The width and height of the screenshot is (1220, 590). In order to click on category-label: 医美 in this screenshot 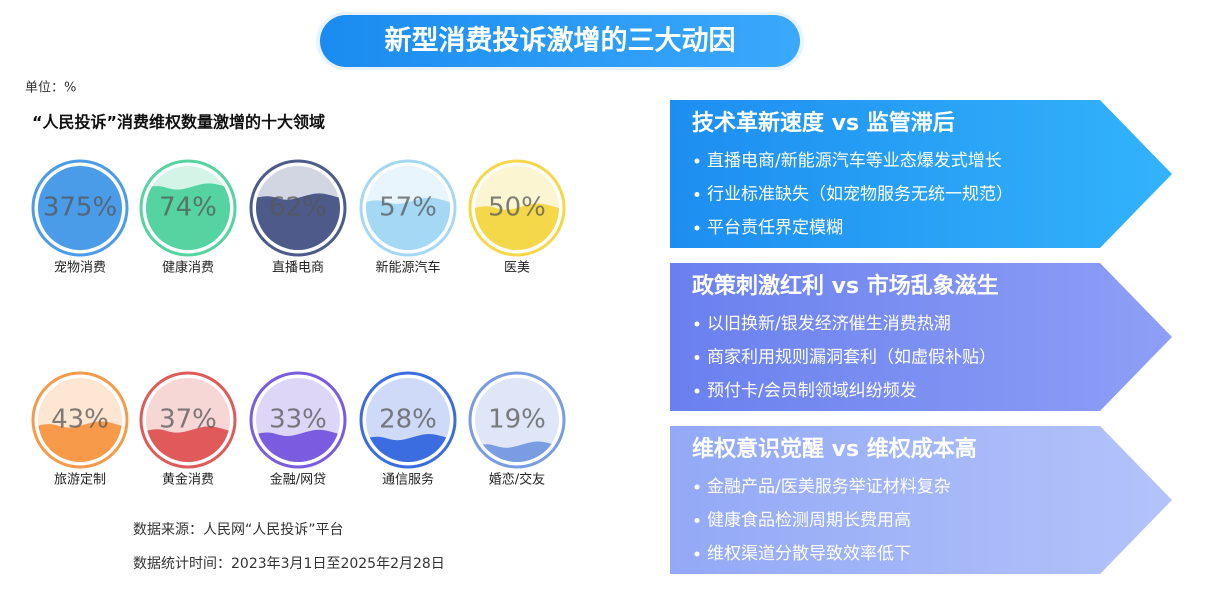, I will do `click(517, 268)`.